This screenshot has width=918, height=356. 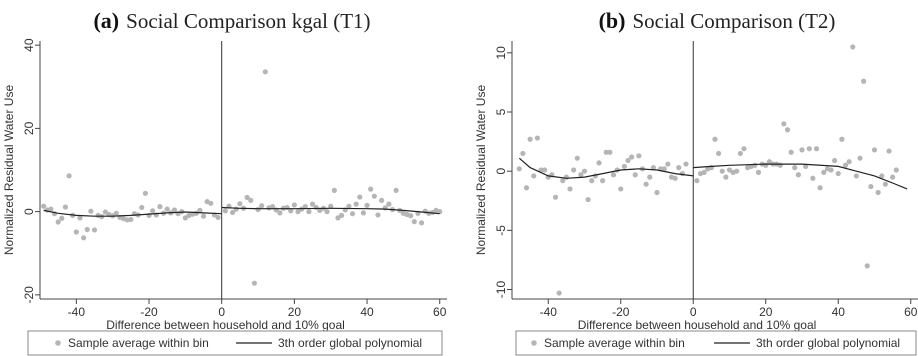 I want to click on y-axis-label: Normalized Residual Water Use, so click(x=481, y=170).